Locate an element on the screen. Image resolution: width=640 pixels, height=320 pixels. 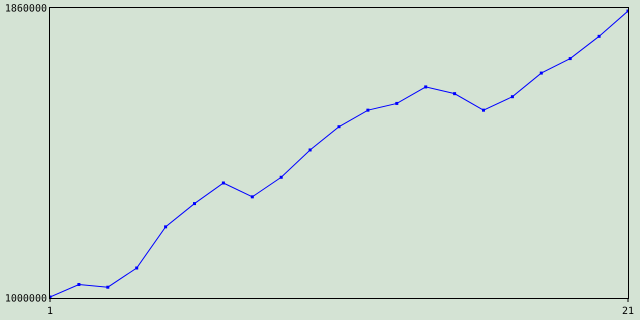
y-tick-label: 1000000 is located at coordinates (25, 299).